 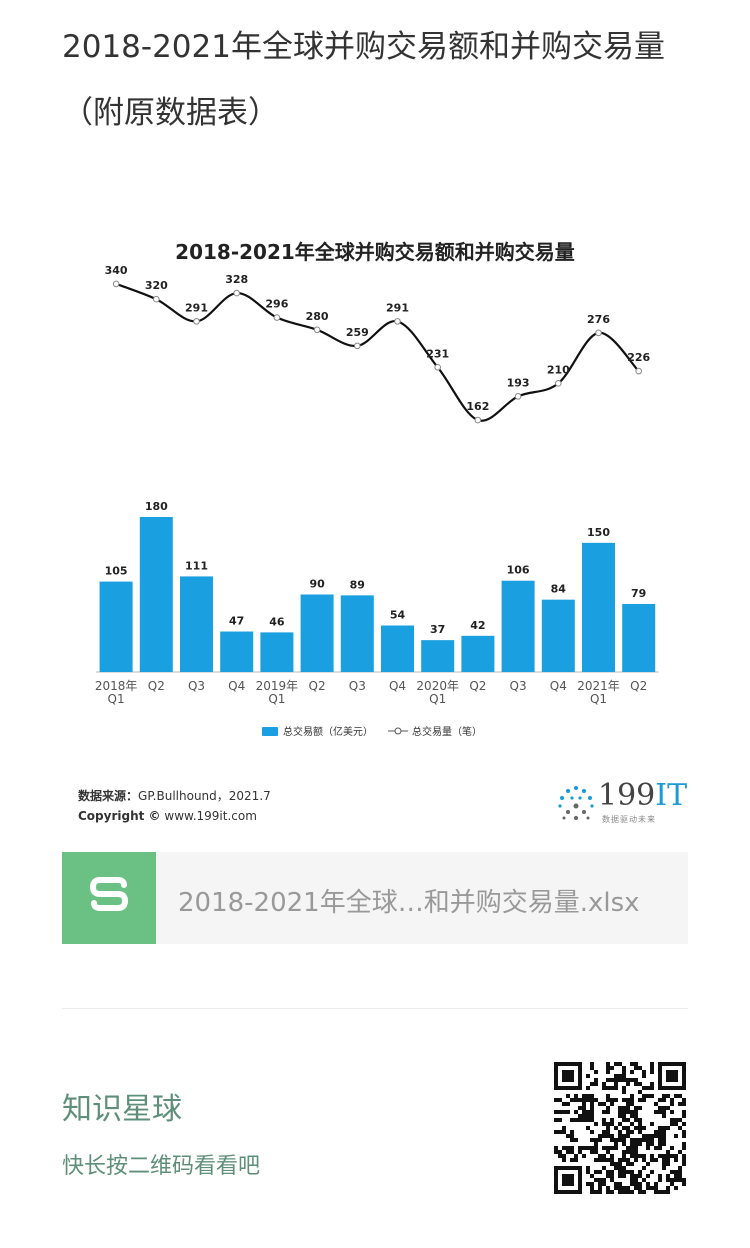 I want to click on logo-text: 199IT, so click(x=643, y=795).